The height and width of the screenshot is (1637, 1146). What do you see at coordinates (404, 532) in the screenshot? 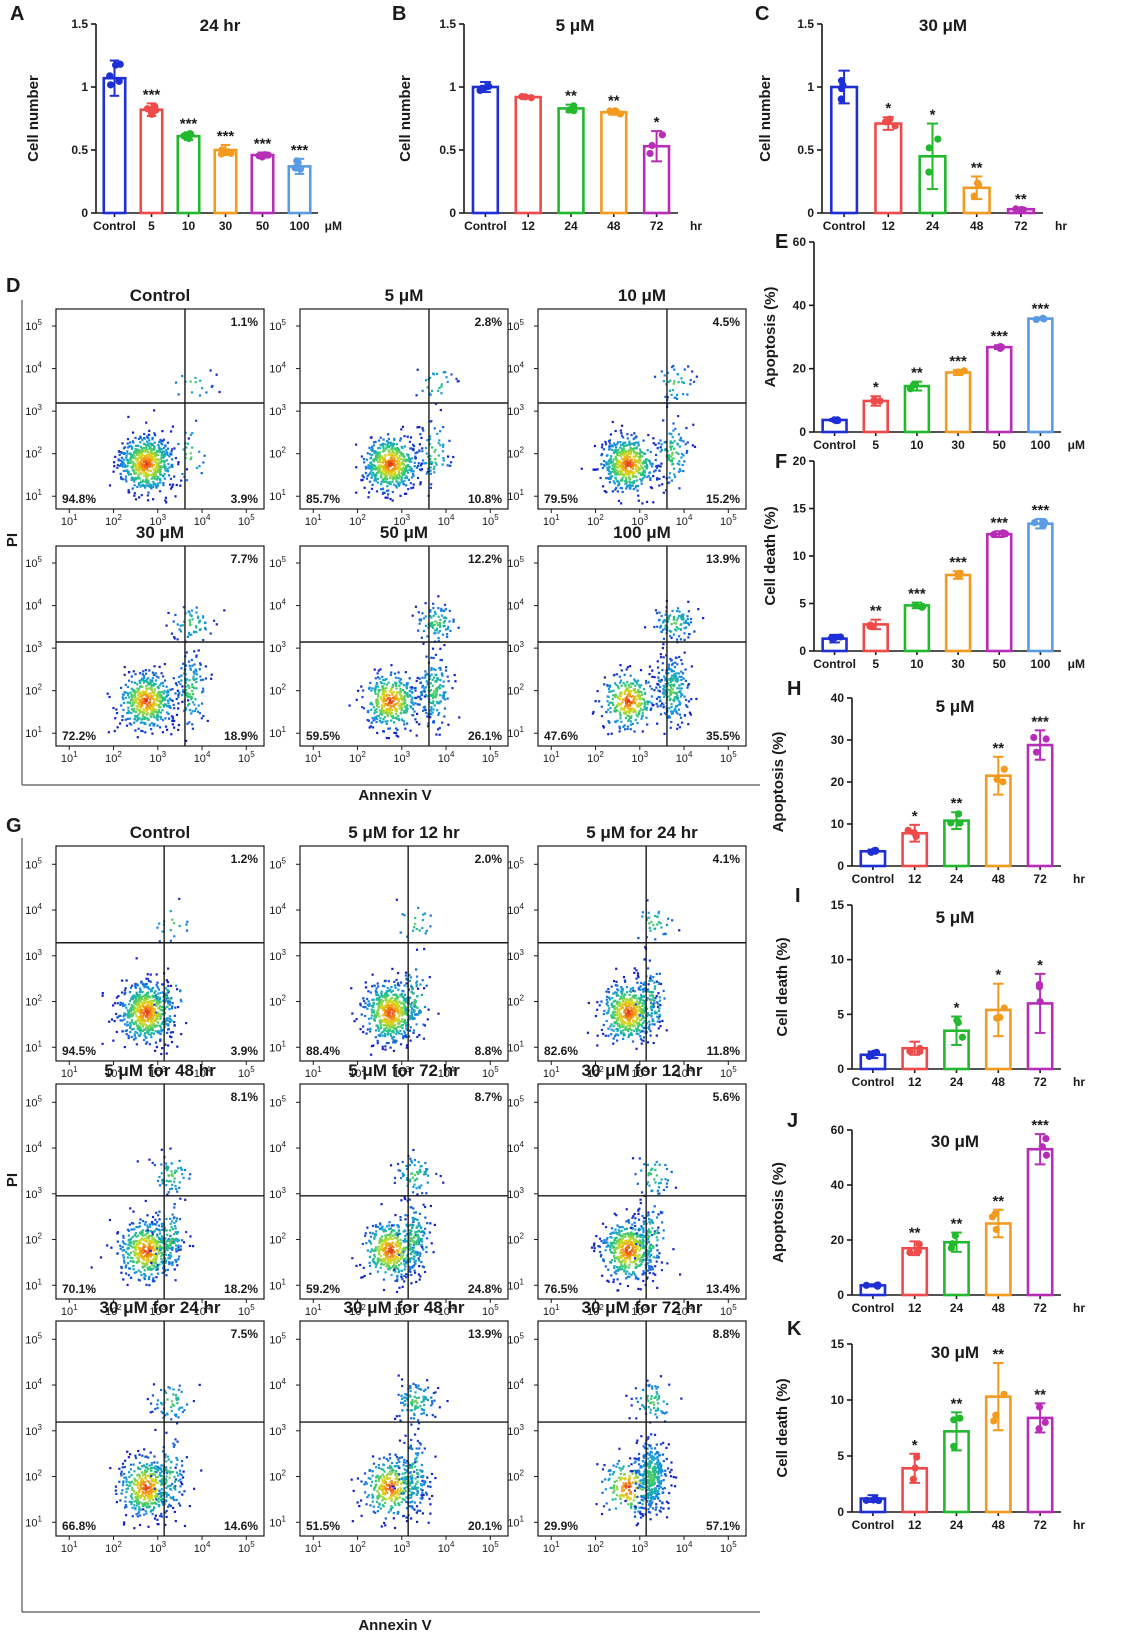
I see `flow-plot-title: 50 μM` at bounding box center [404, 532].